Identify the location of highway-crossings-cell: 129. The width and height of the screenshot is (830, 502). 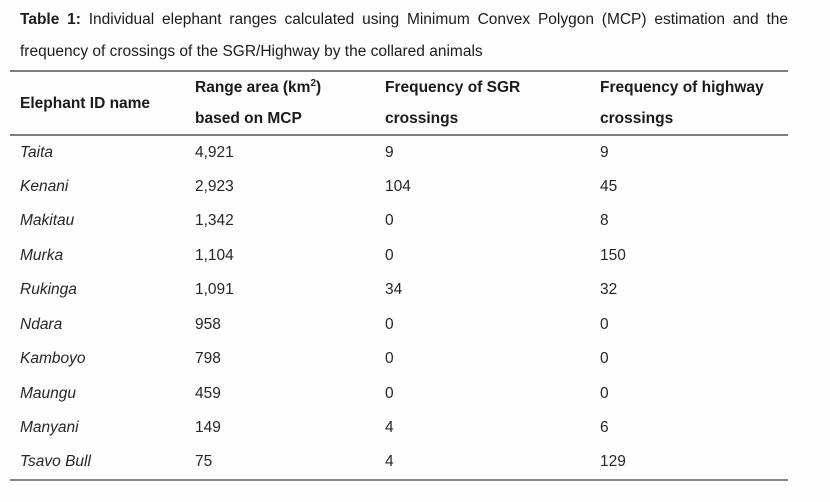
(613, 462).